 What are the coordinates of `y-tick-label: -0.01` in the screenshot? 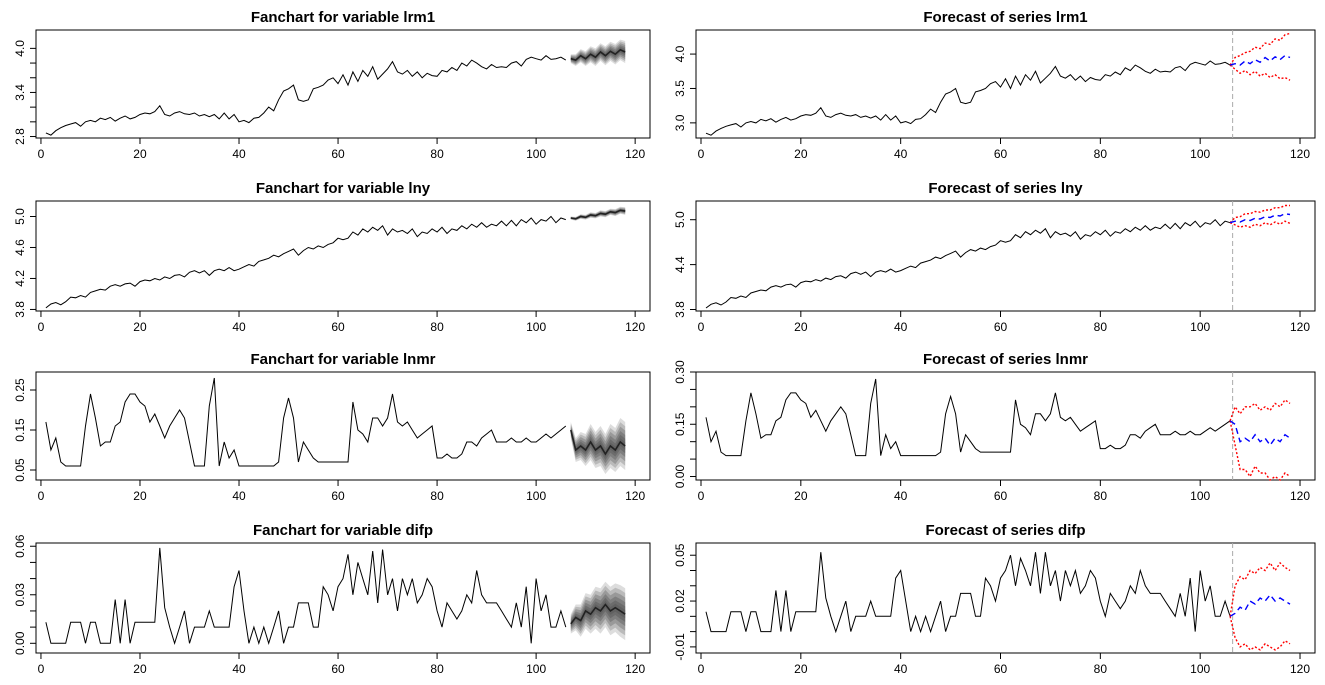 It's located at (680, 647).